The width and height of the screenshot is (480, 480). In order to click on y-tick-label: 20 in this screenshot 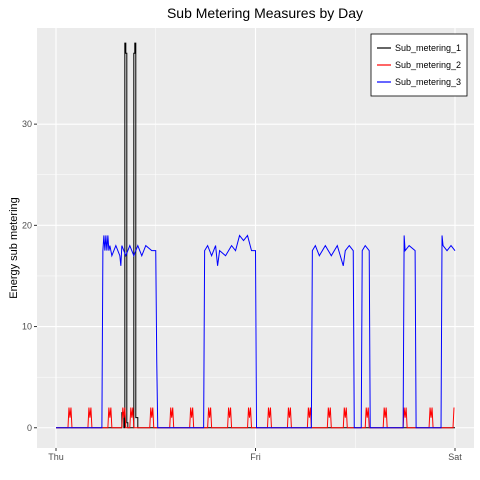, I will do `click(27, 225)`.